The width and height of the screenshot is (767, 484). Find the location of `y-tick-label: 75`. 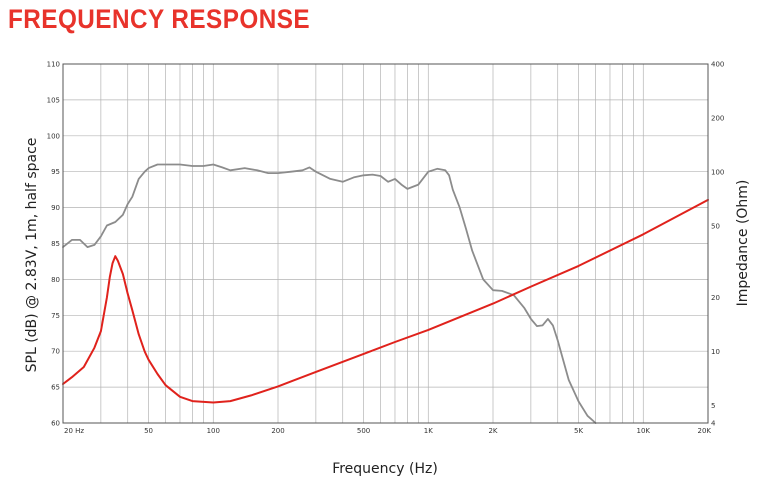

y-tick-label: 75 is located at coordinates (55, 316).